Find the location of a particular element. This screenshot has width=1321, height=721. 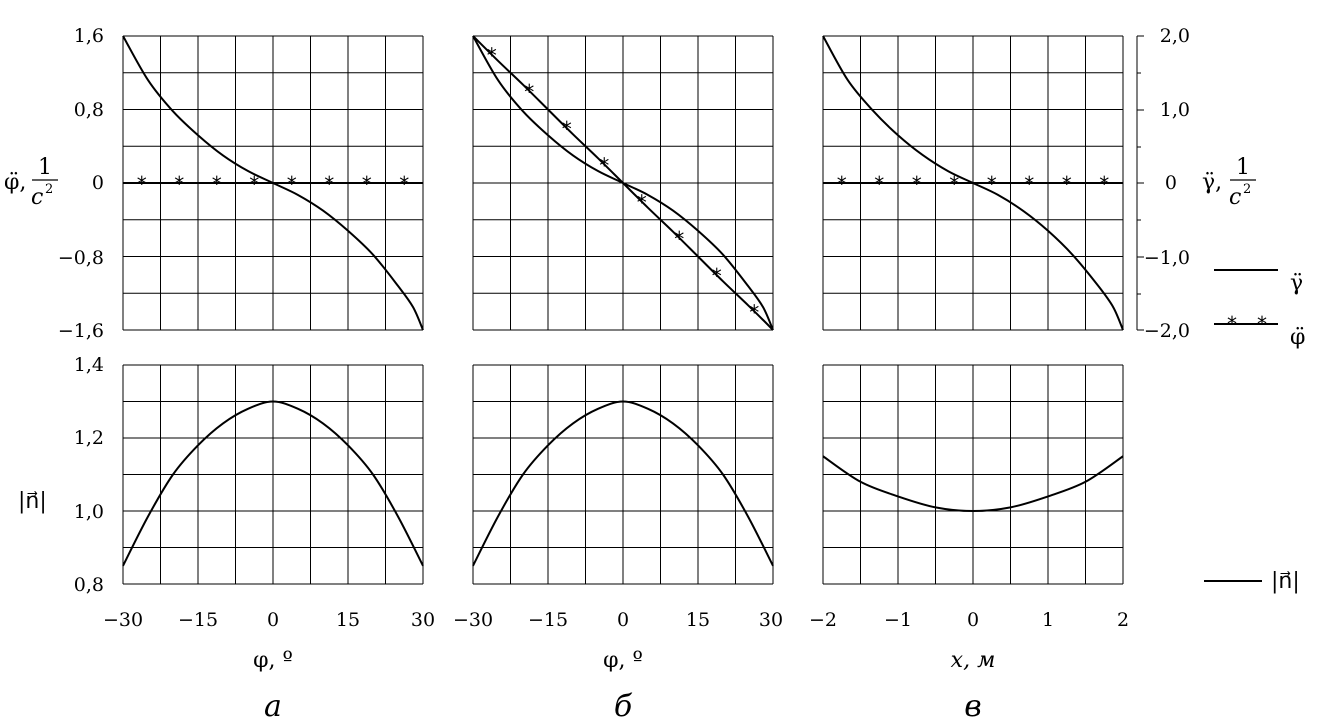

caption-a: а is located at coordinates (273, 705).